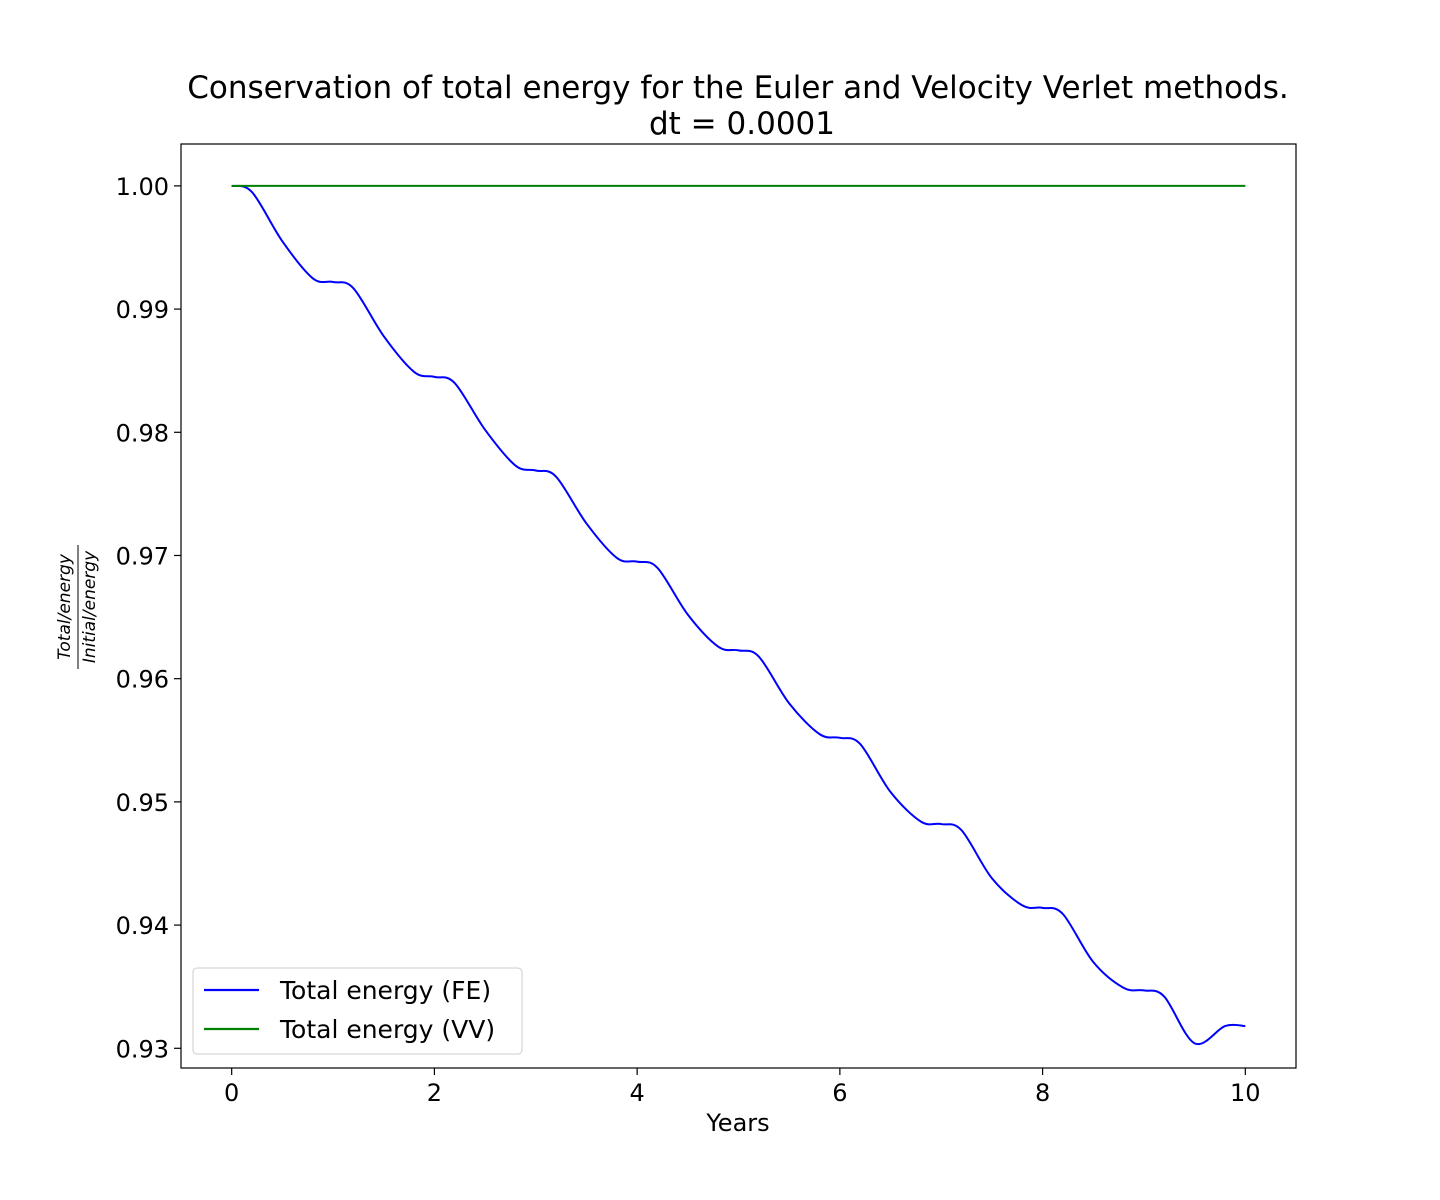 The image size is (1440, 1200). I want to click on y-axis-ticks: 0.93 0.94 0.95 0.96 0.97 0.98 0.99 1.00, so click(148, 618).